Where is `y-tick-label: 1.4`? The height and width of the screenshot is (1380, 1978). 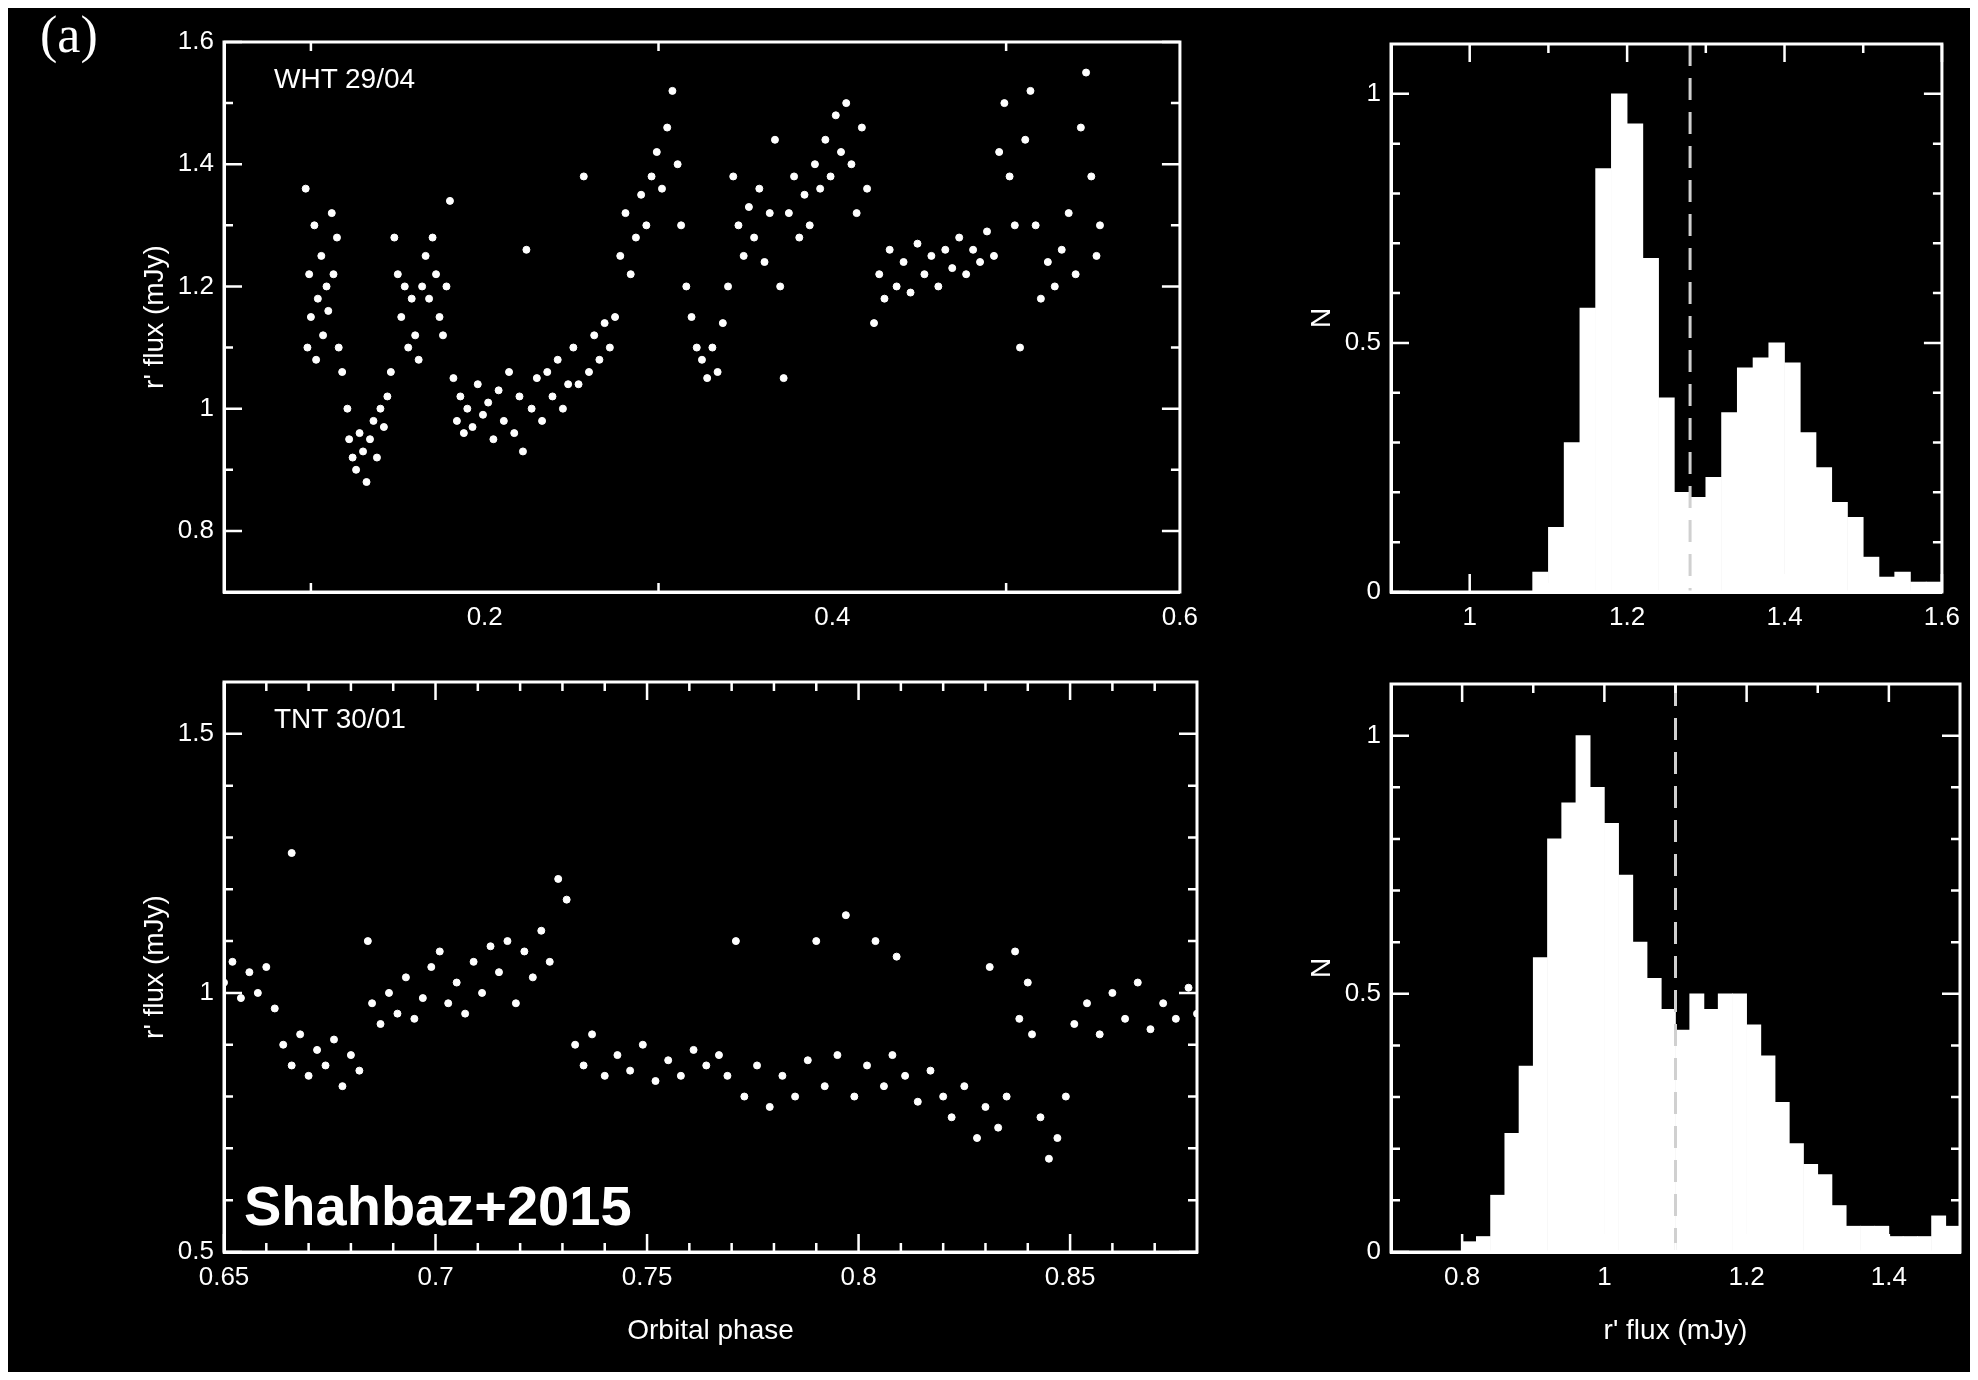 y-tick-label: 1.4 is located at coordinates (195, 162).